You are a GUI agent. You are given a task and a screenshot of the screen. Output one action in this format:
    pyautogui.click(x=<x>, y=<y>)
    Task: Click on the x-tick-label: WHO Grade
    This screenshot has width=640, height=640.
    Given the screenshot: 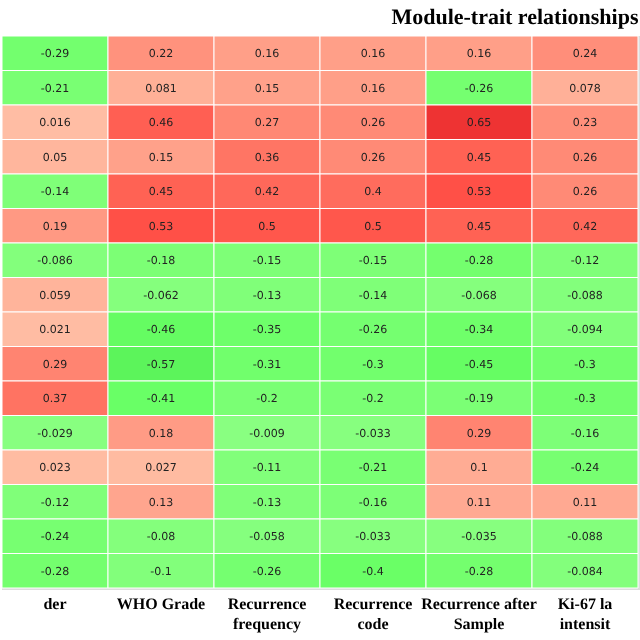 What is the action you would take?
    pyautogui.click(x=161, y=604)
    